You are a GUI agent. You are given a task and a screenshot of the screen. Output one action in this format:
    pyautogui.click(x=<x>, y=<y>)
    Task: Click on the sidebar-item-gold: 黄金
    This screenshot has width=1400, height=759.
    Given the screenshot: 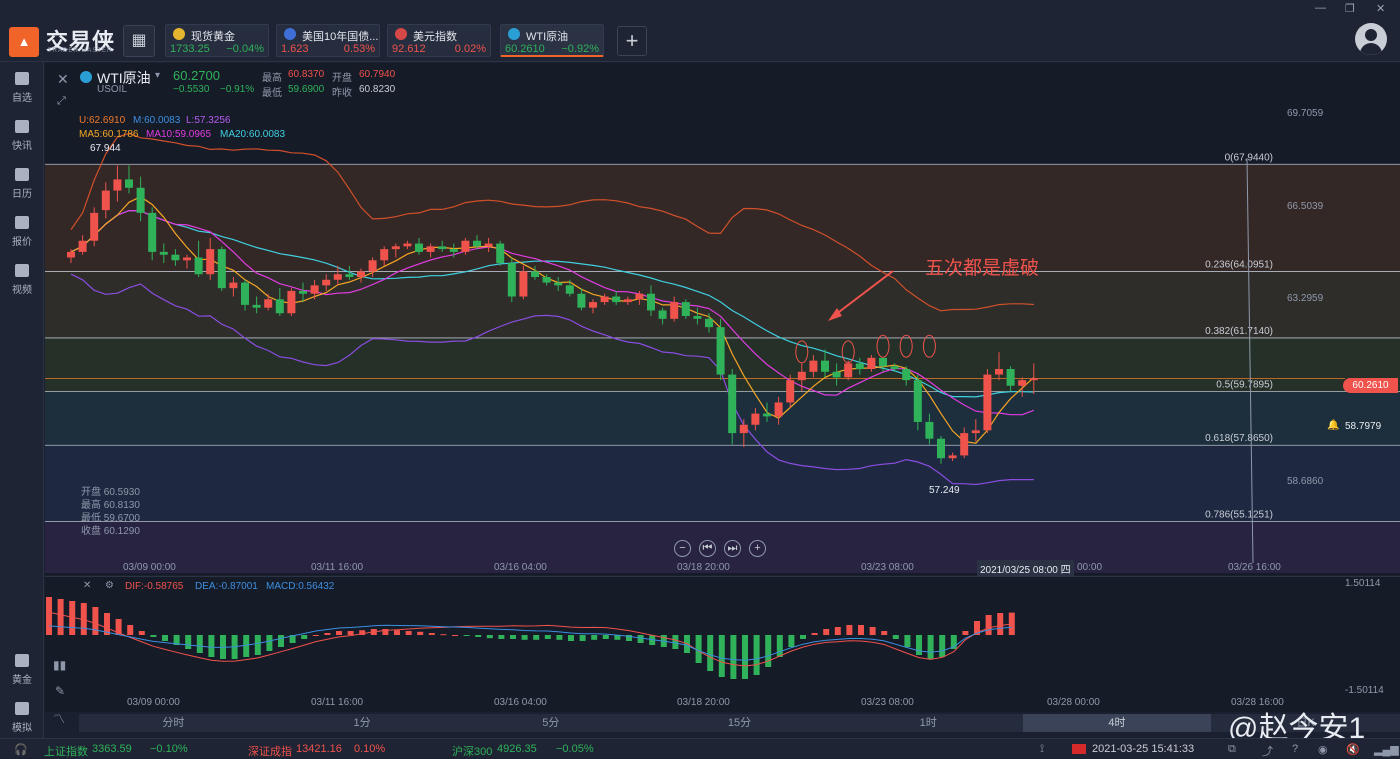 What is the action you would take?
    pyautogui.click(x=22, y=670)
    